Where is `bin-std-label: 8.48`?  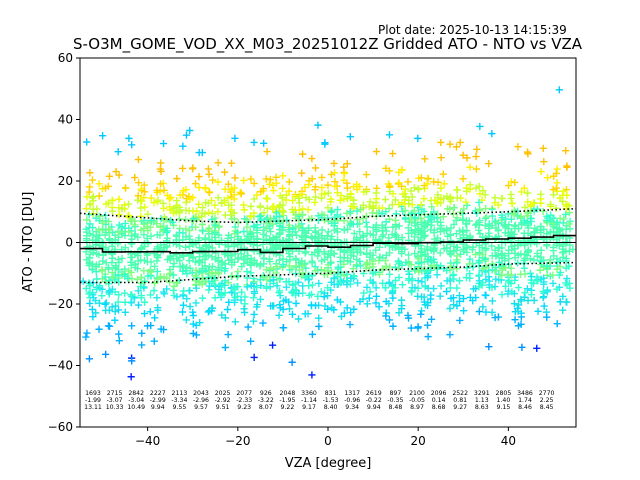
bin-std-label: 8.48 is located at coordinates (396, 407).